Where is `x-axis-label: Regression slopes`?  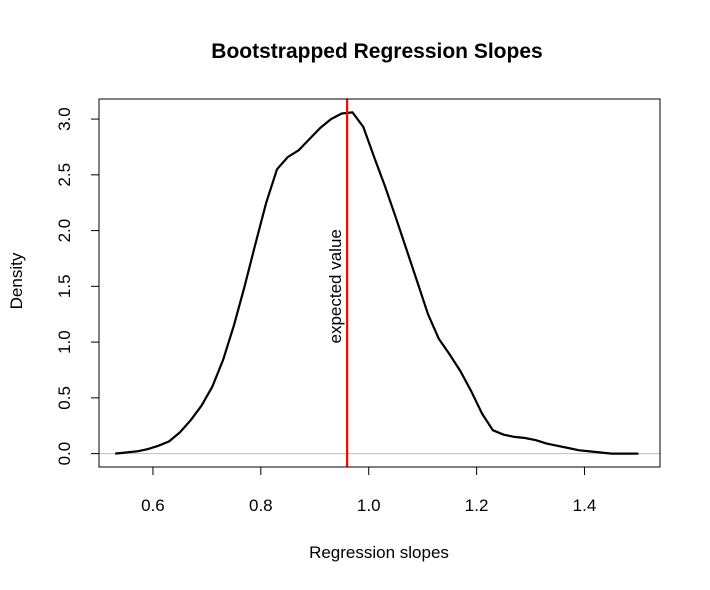 x-axis-label: Regression slopes is located at coordinates (379, 552).